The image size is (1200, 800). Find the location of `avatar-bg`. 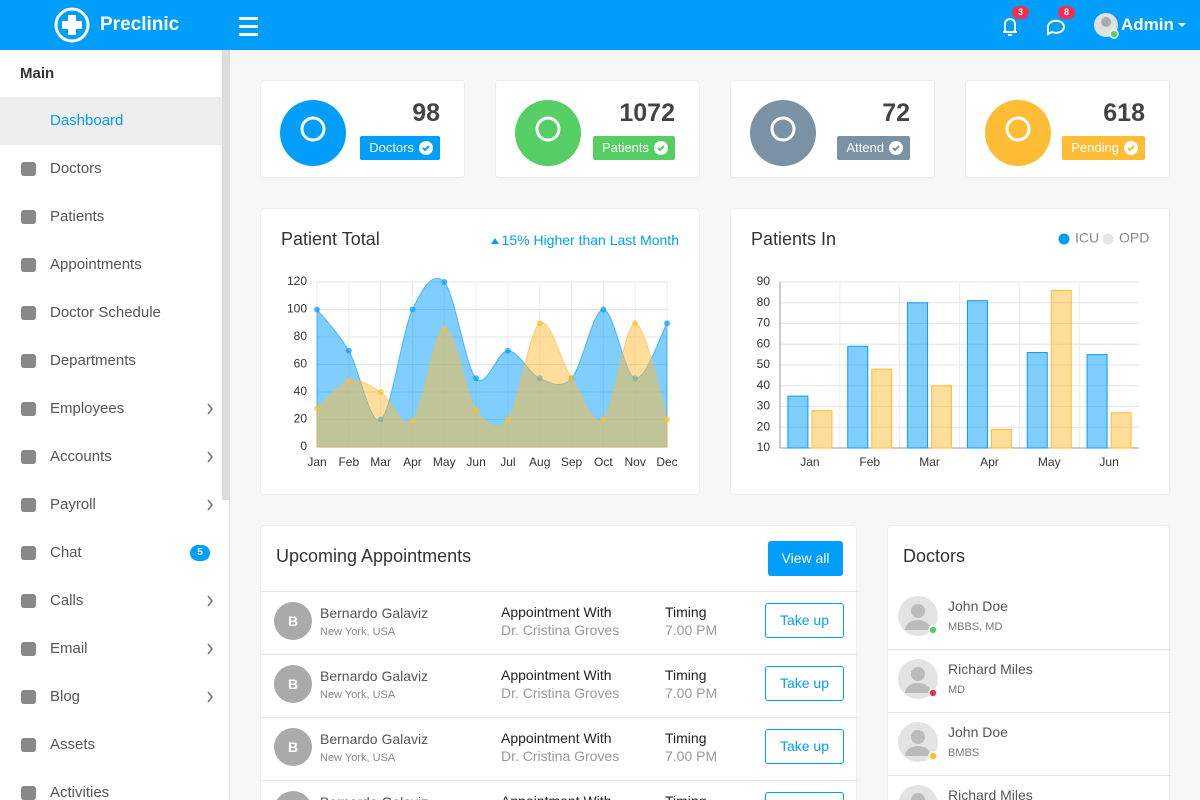

avatar-bg is located at coordinates (918, 792).